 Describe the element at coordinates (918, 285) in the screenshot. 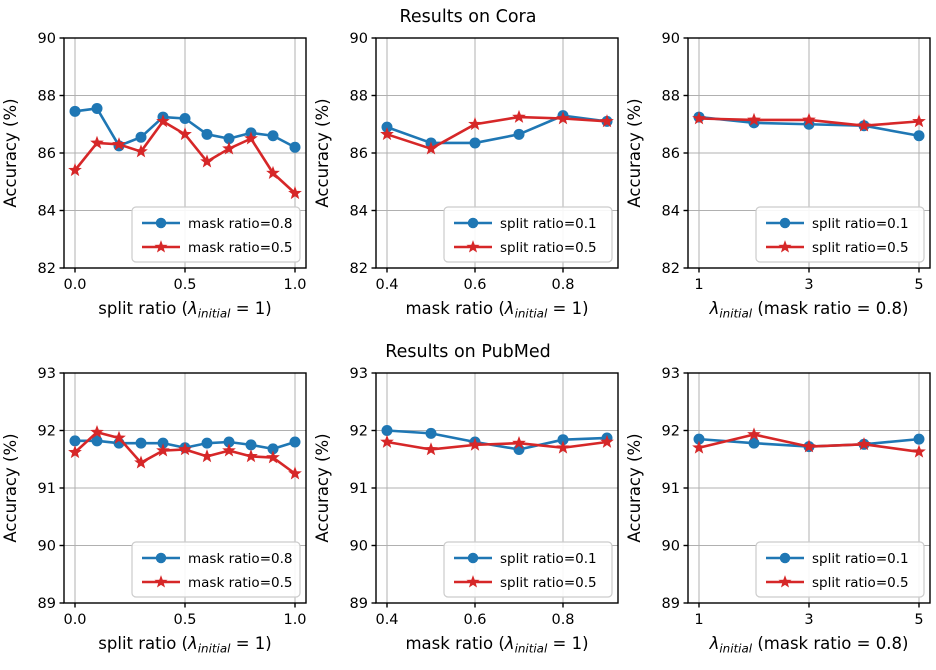

I see `svg-text: 5` at that location.